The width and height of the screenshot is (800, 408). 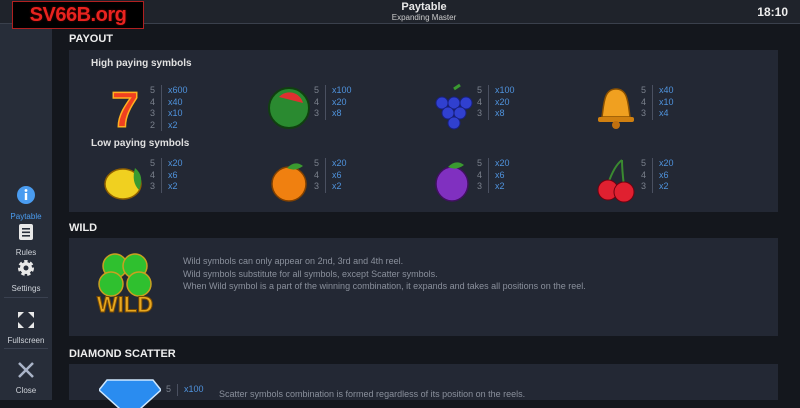 I want to click on symbol-seven: 7 5 x600 4 x40 3 x10 2 x2, so click(x=176, y=108).